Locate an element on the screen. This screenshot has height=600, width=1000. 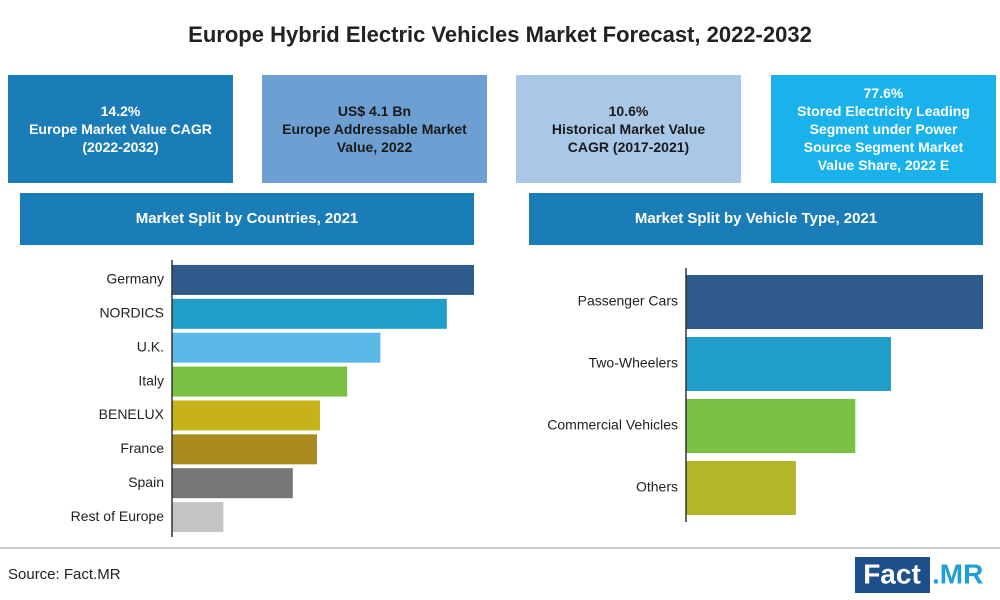
kpi-line: Europe Addressable Market is located at coordinates (374, 129).